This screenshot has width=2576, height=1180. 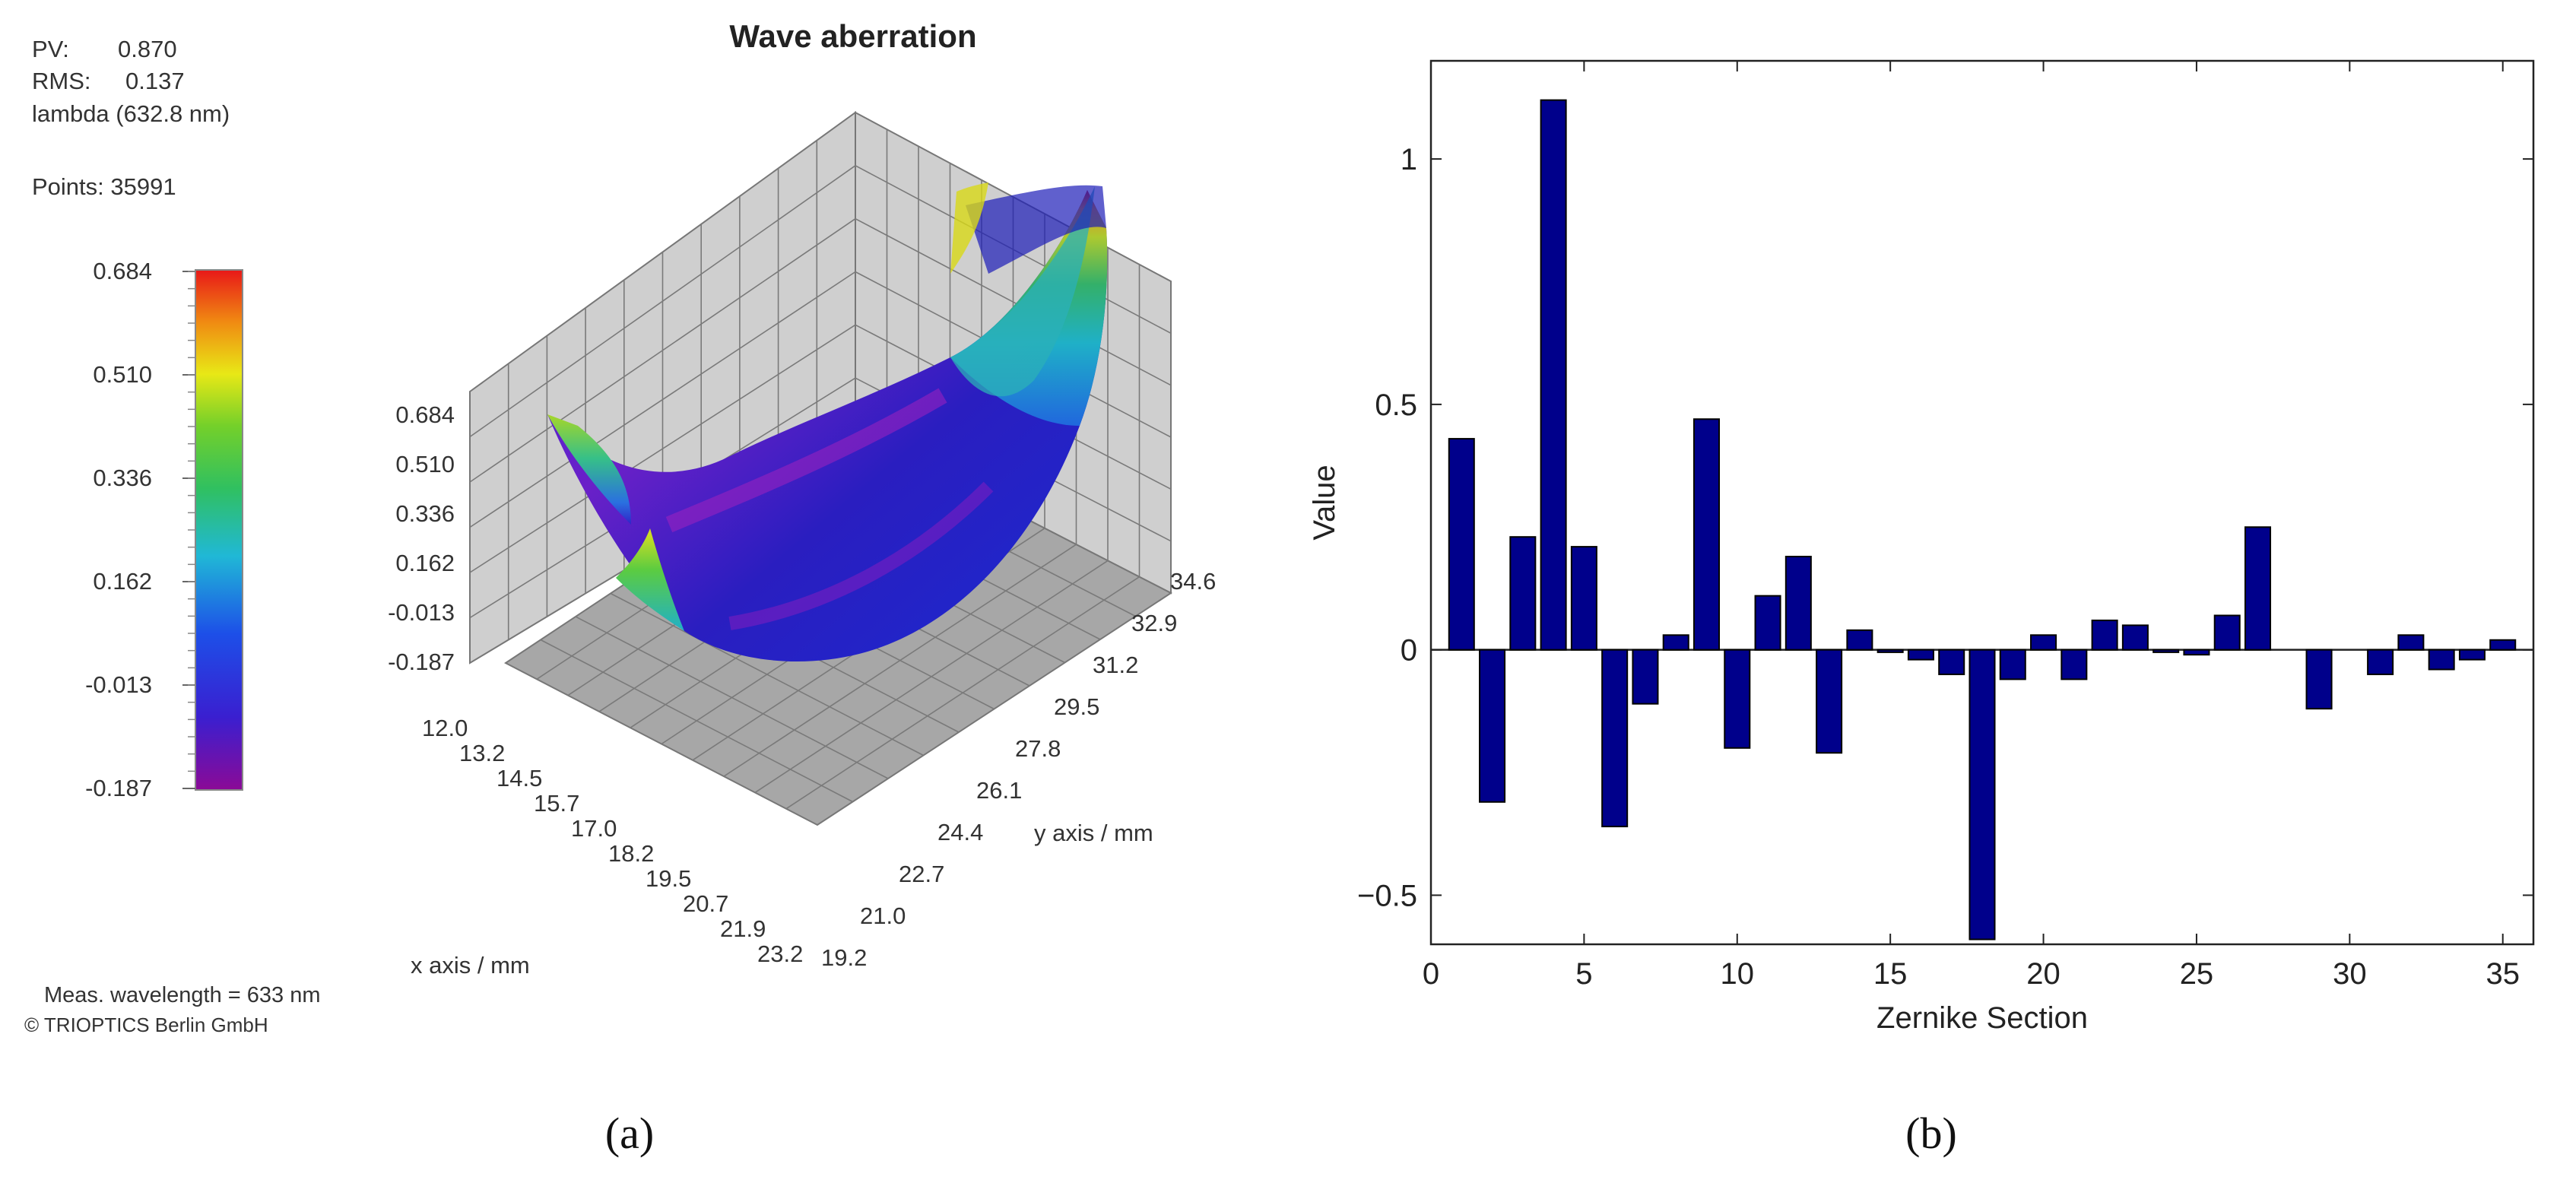 I want to click on x-tick-label: 13.2, so click(x=482, y=753).